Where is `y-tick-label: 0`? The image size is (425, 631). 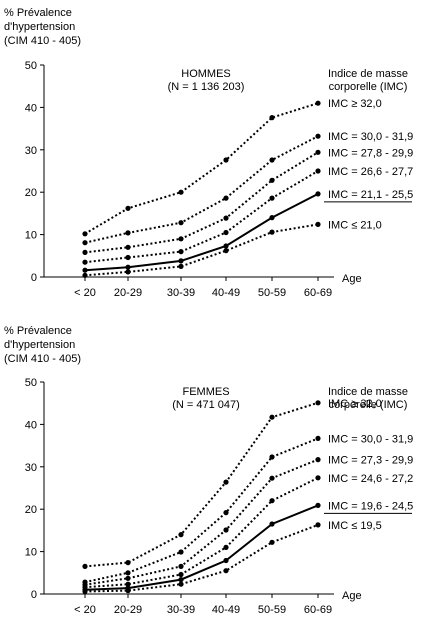
y-tick-label: 0 is located at coordinates (34, 278).